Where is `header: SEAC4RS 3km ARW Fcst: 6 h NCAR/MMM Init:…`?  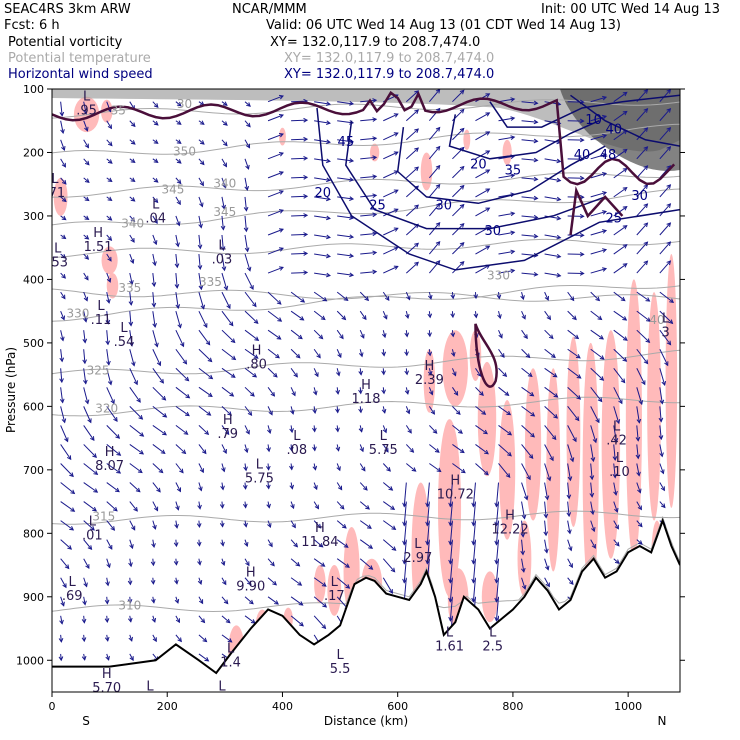 header: SEAC4RS 3km ARW Fcst: 6 h NCAR/MMM Init:… is located at coordinates (362, 42).